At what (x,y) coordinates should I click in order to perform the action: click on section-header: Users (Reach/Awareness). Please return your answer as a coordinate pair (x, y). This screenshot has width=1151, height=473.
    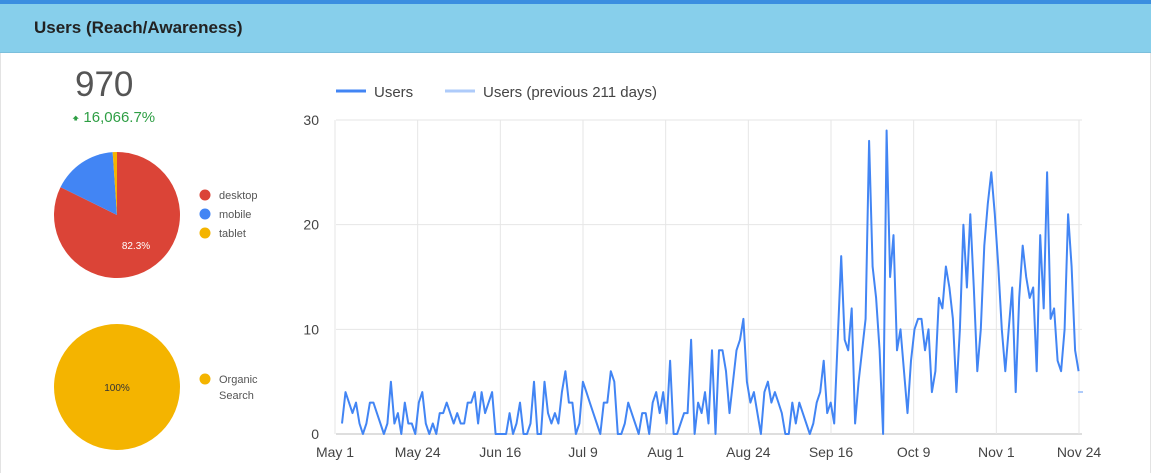
    Looking at the image, I should click on (575, 28).